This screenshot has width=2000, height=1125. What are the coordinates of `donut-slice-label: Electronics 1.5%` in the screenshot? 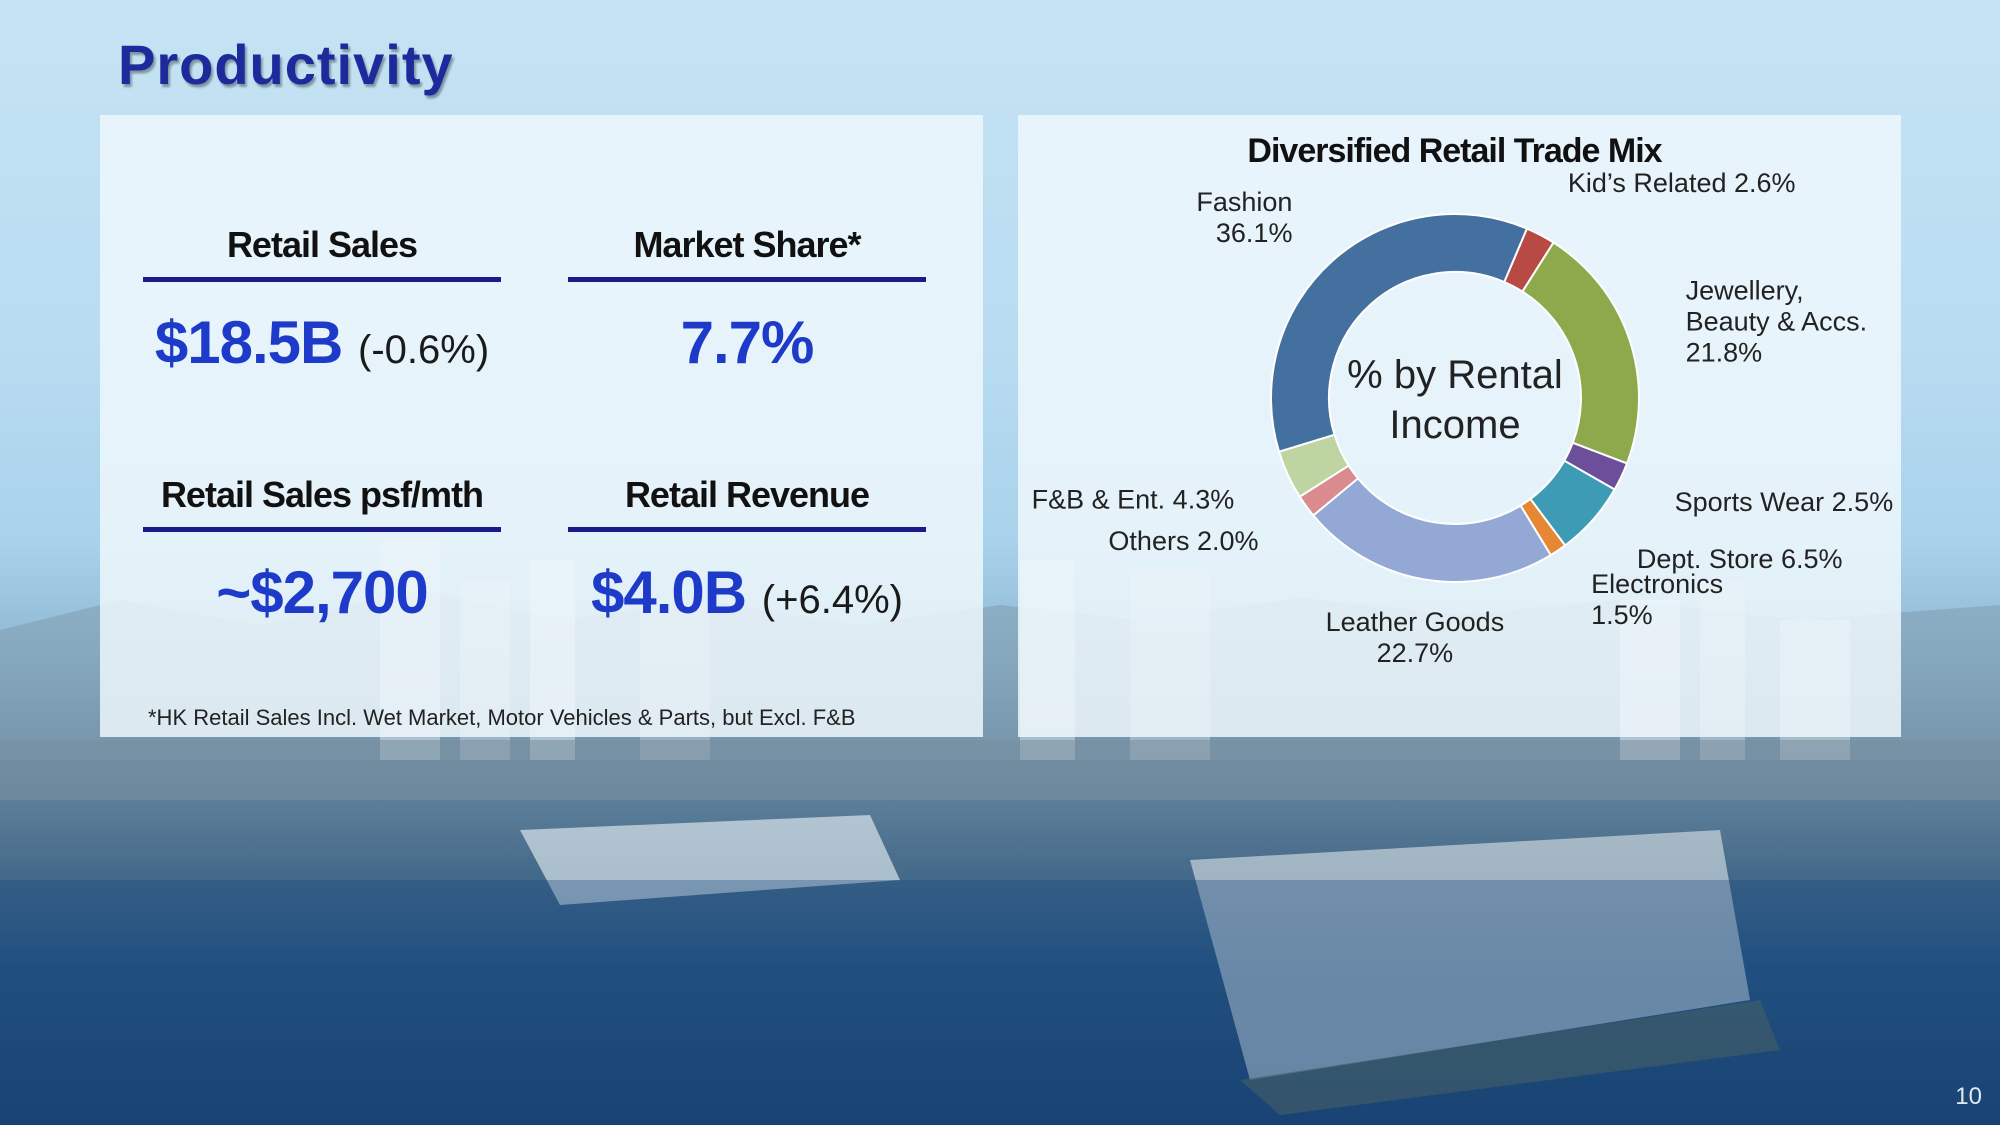 It's located at (1657, 599).